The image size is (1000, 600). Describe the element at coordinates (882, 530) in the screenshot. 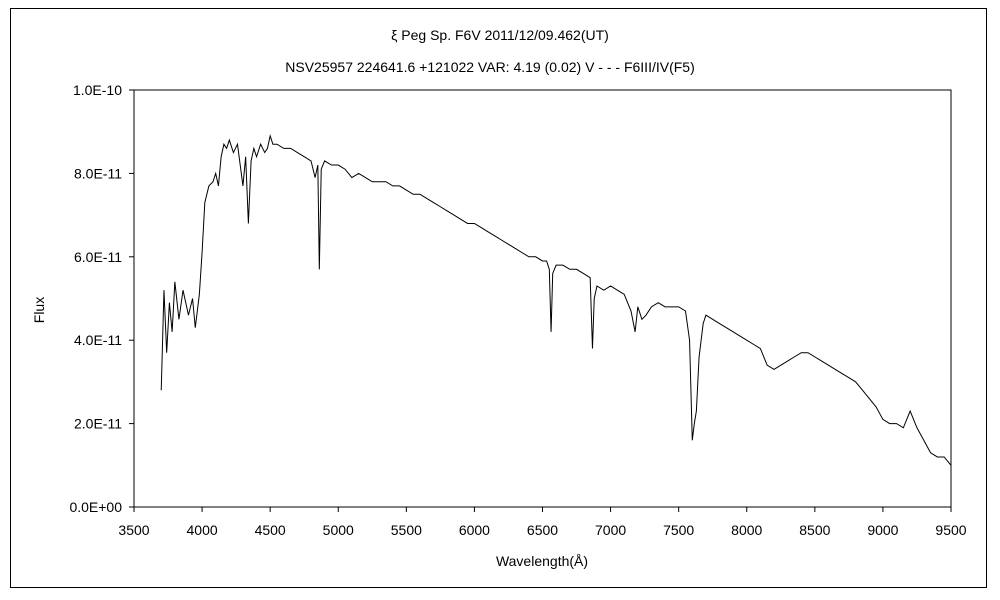

I see `x-tick-label: 9000` at that location.